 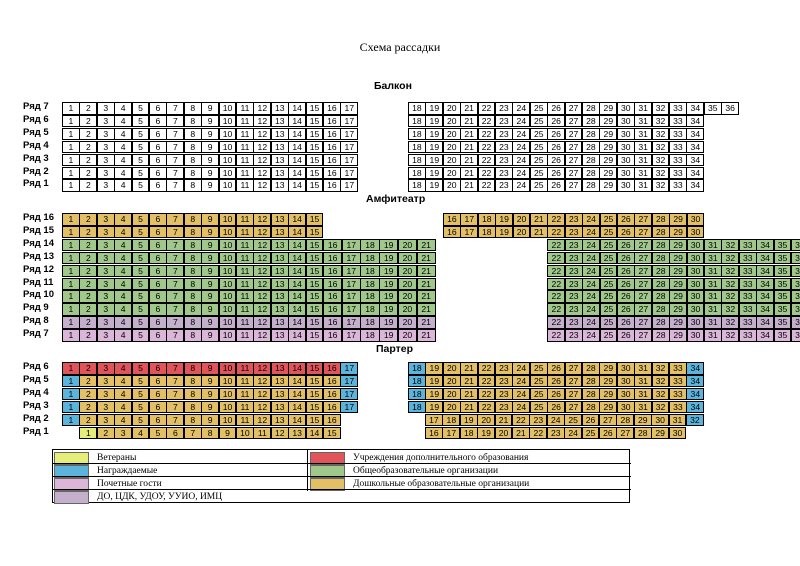 I want to click on seat: 24, so click(x=521, y=147).